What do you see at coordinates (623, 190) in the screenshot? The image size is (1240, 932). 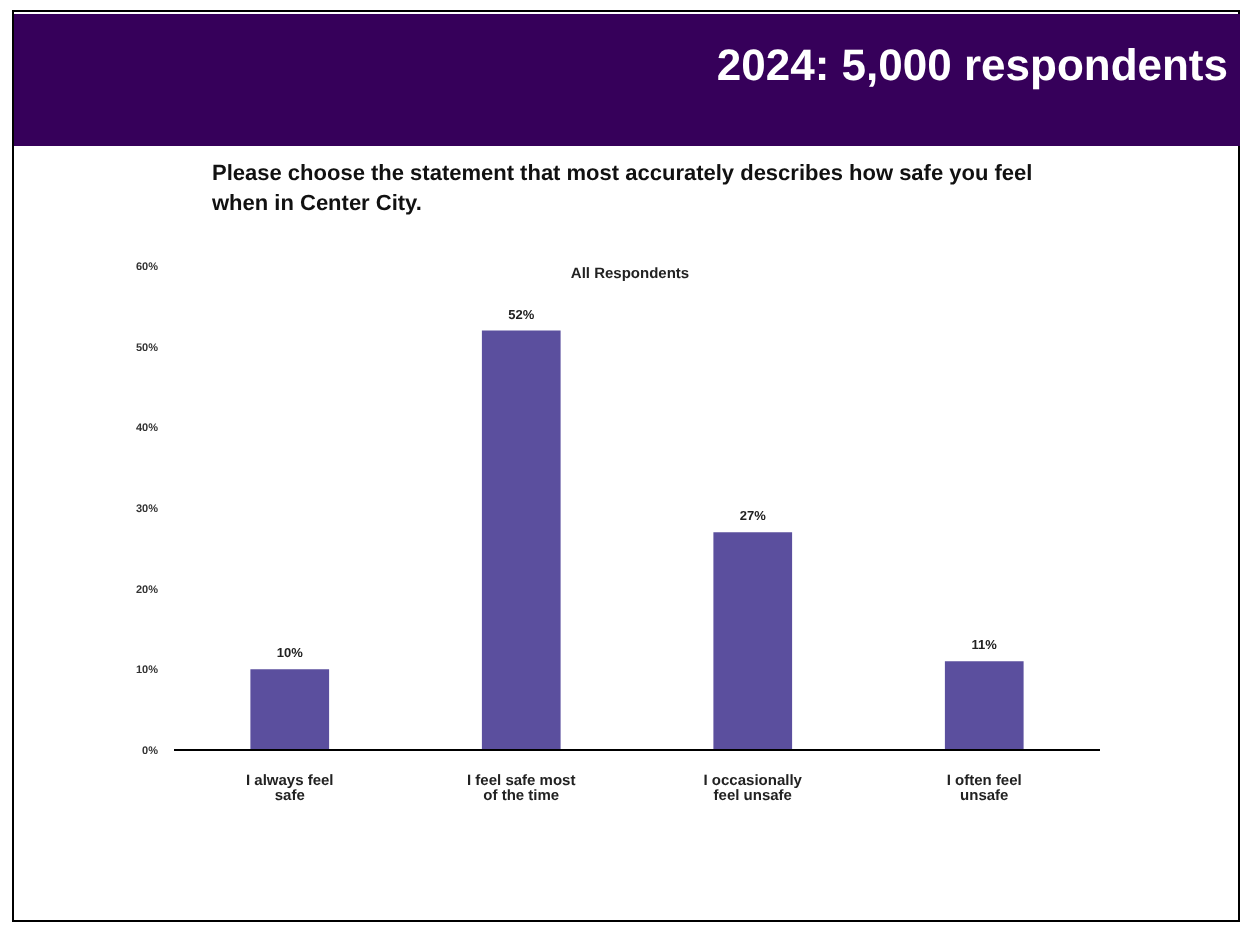 I see `chart-subtitle: Please choose the statement that most accurately describes how safe you feel when in Center City.` at bounding box center [623, 190].